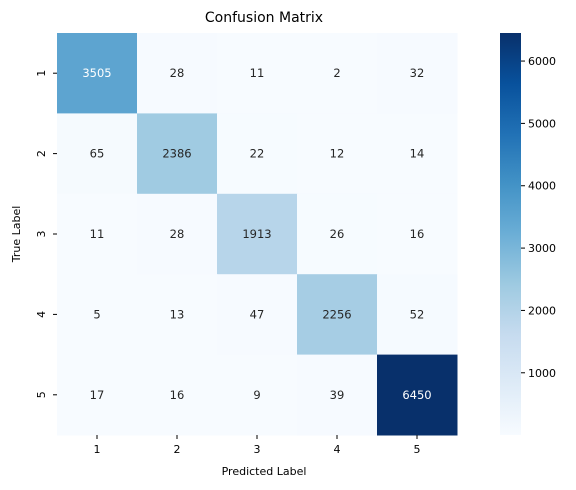  What do you see at coordinates (97, 449) in the screenshot?
I see `x-tick-label: 1` at bounding box center [97, 449].